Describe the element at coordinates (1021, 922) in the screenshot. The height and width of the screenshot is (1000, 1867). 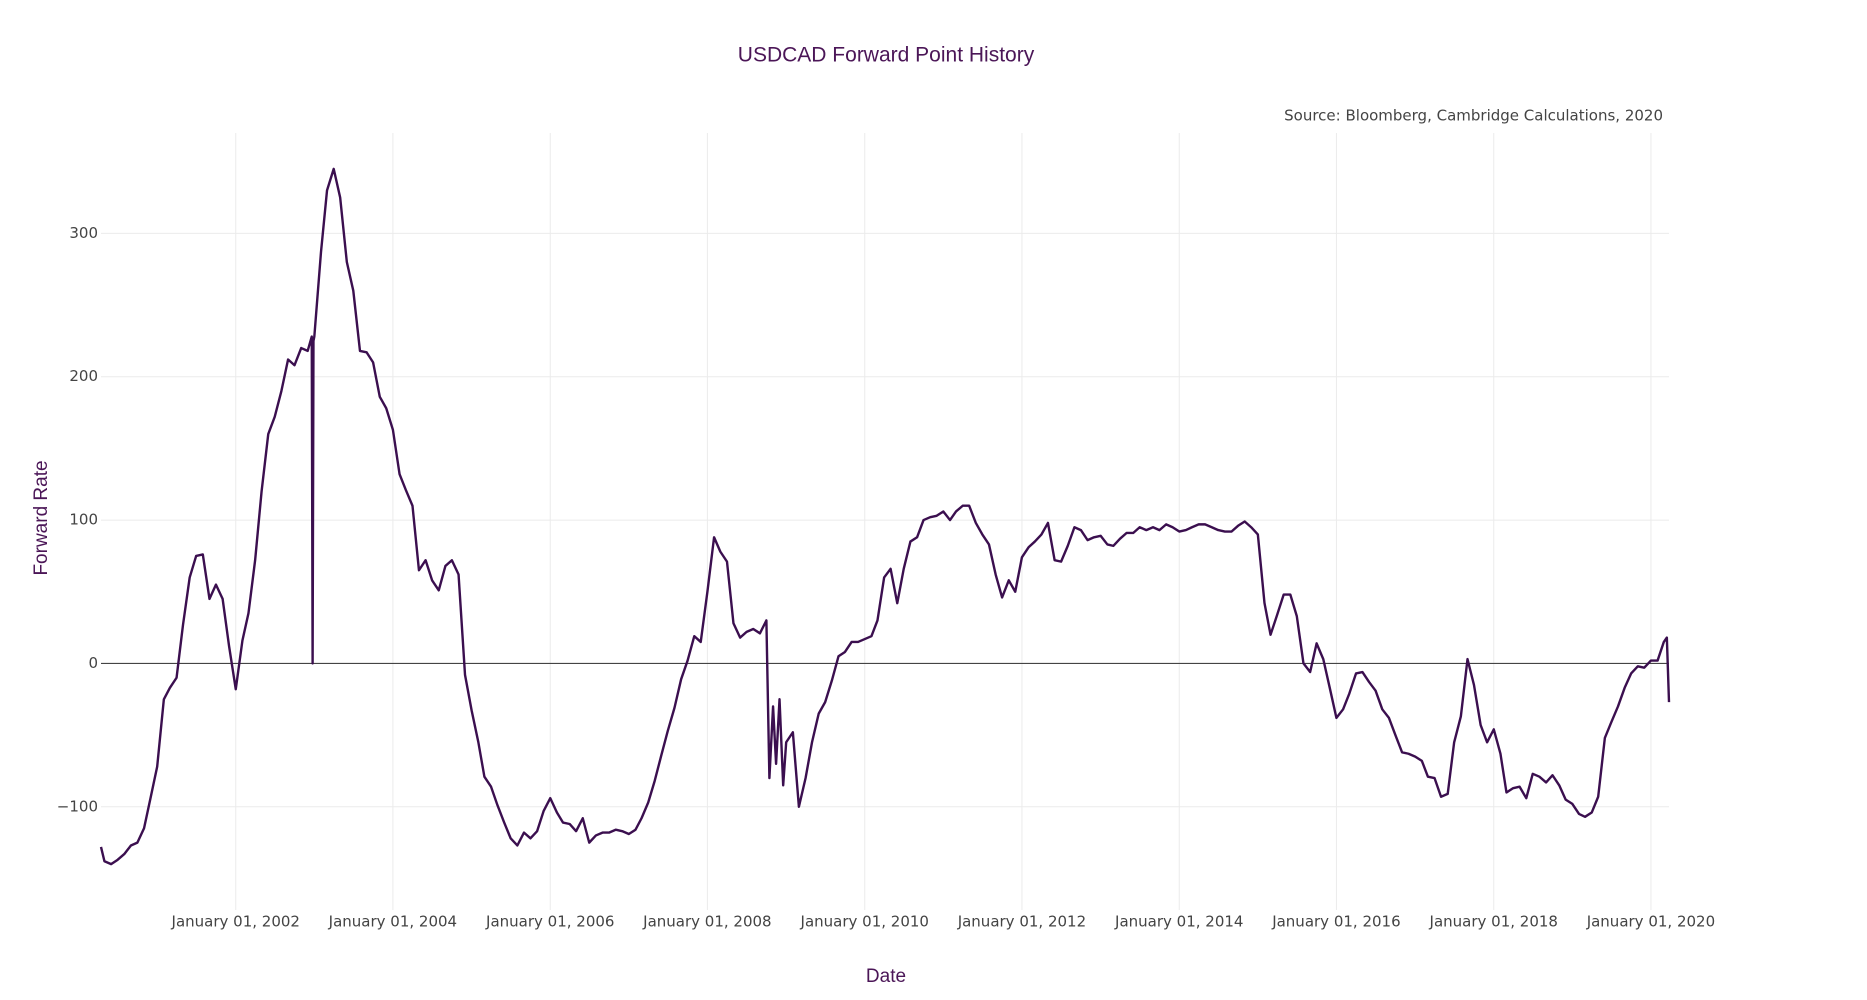
I see `x-tick-label: January 01, 2012` at that location.